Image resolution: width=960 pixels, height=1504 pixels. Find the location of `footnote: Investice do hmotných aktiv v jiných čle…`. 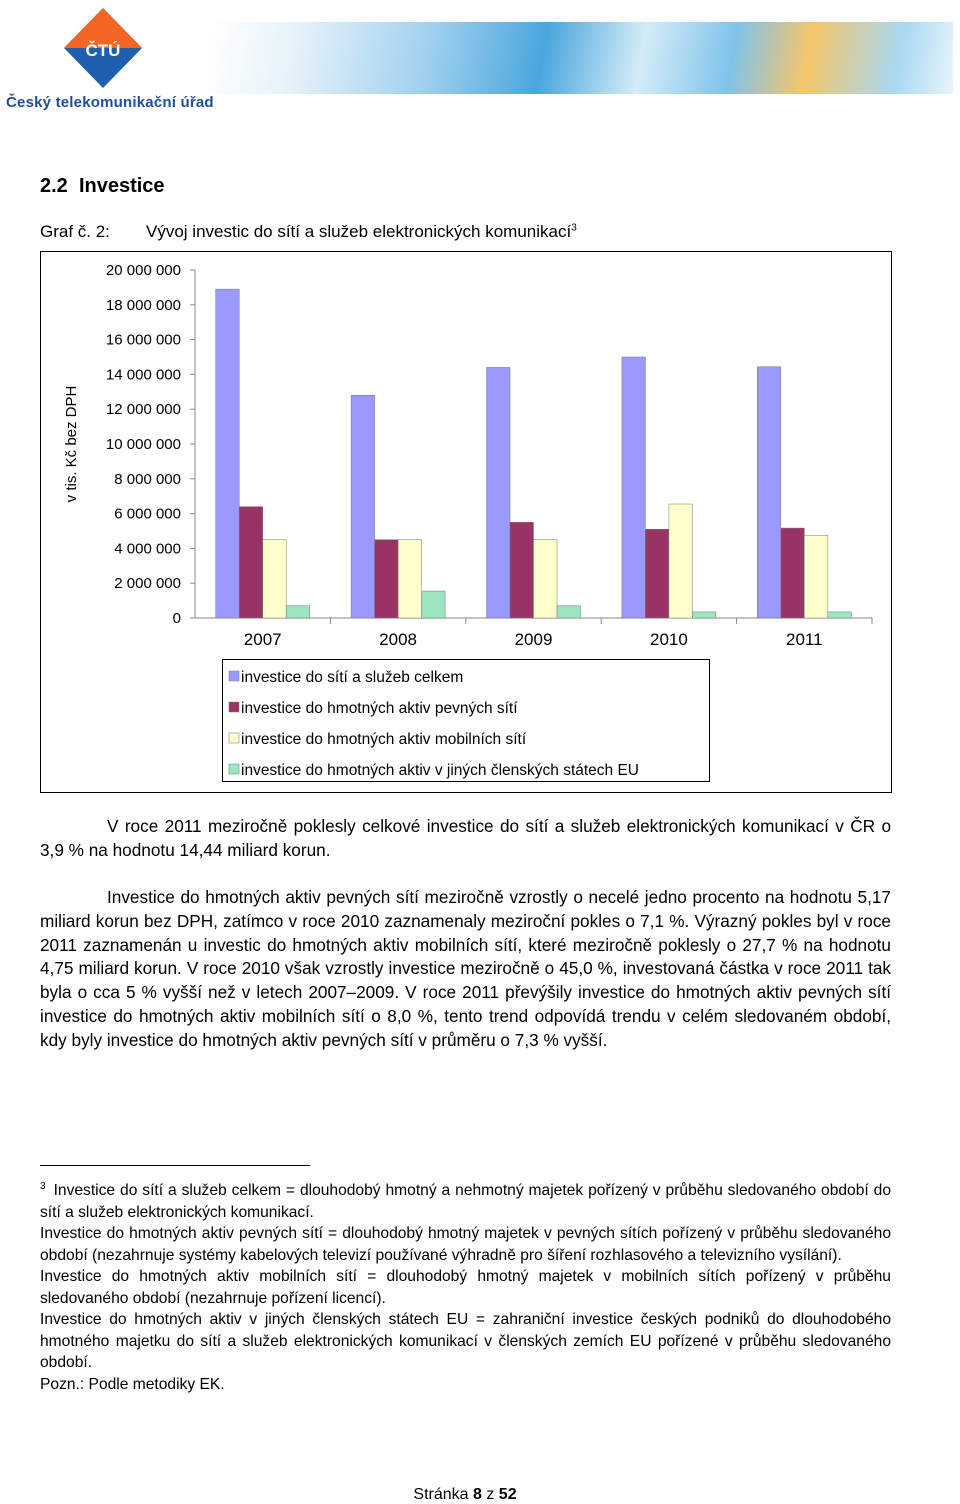

footnote: Investice do hmotných aktiv v jiných čle… is located at coordinates (465, 1341).